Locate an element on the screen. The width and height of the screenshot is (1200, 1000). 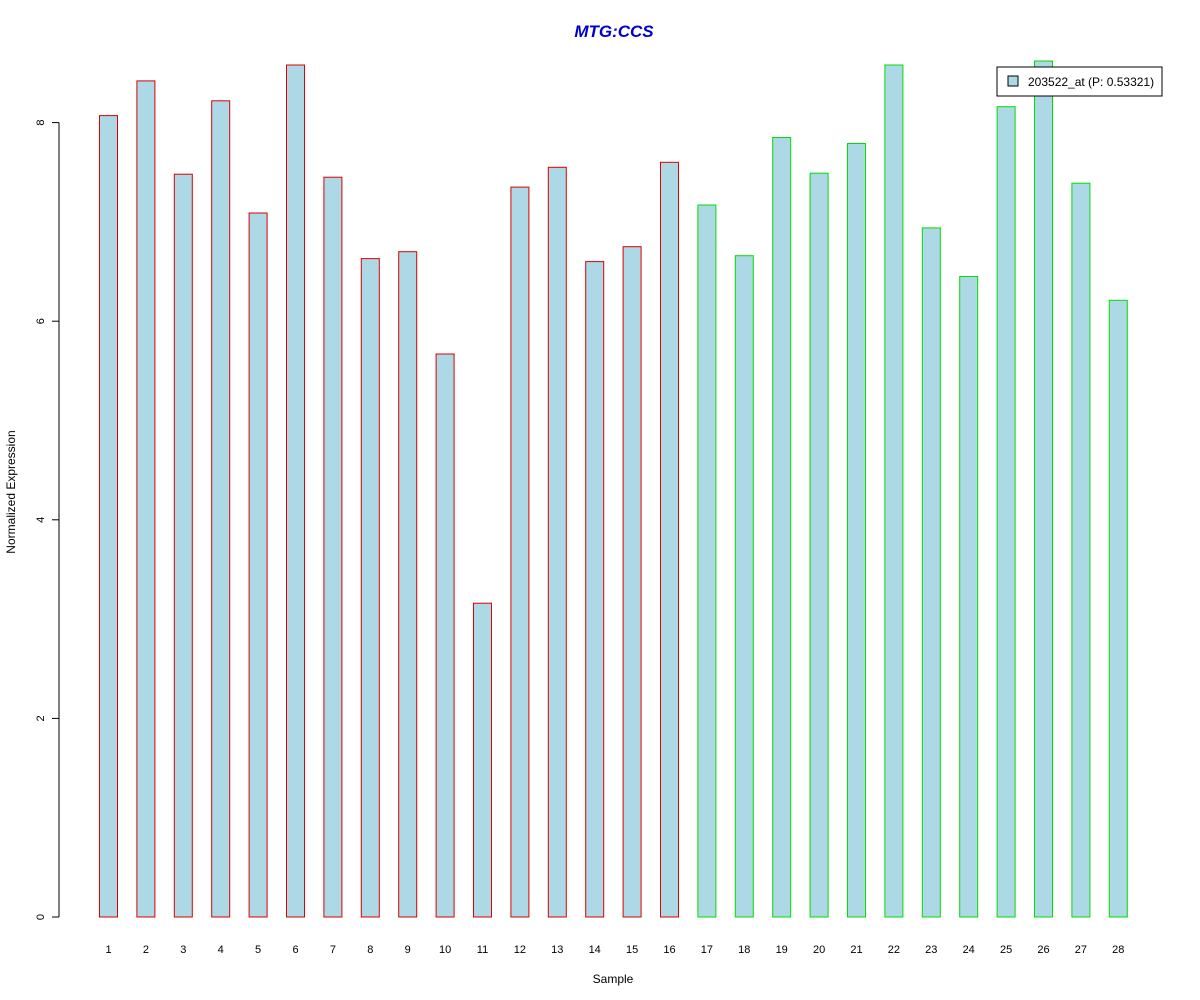
y-axis-label: Normalized Expression is located at coordinates (11, 491).